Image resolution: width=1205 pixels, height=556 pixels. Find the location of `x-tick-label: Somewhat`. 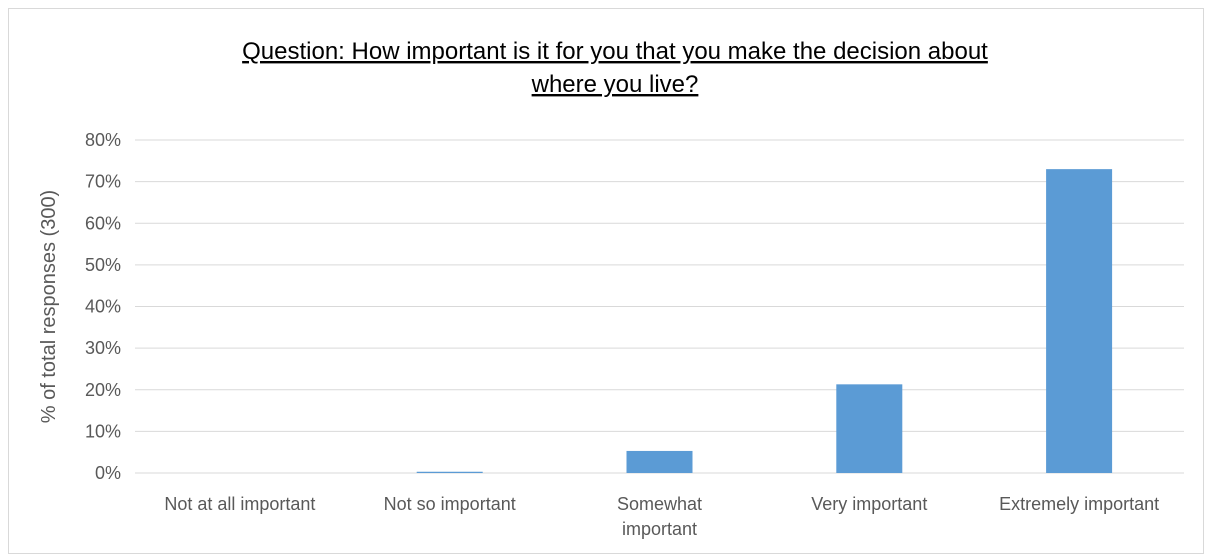

x-tick-label: Somewhat is located at coordinates (659, 504).